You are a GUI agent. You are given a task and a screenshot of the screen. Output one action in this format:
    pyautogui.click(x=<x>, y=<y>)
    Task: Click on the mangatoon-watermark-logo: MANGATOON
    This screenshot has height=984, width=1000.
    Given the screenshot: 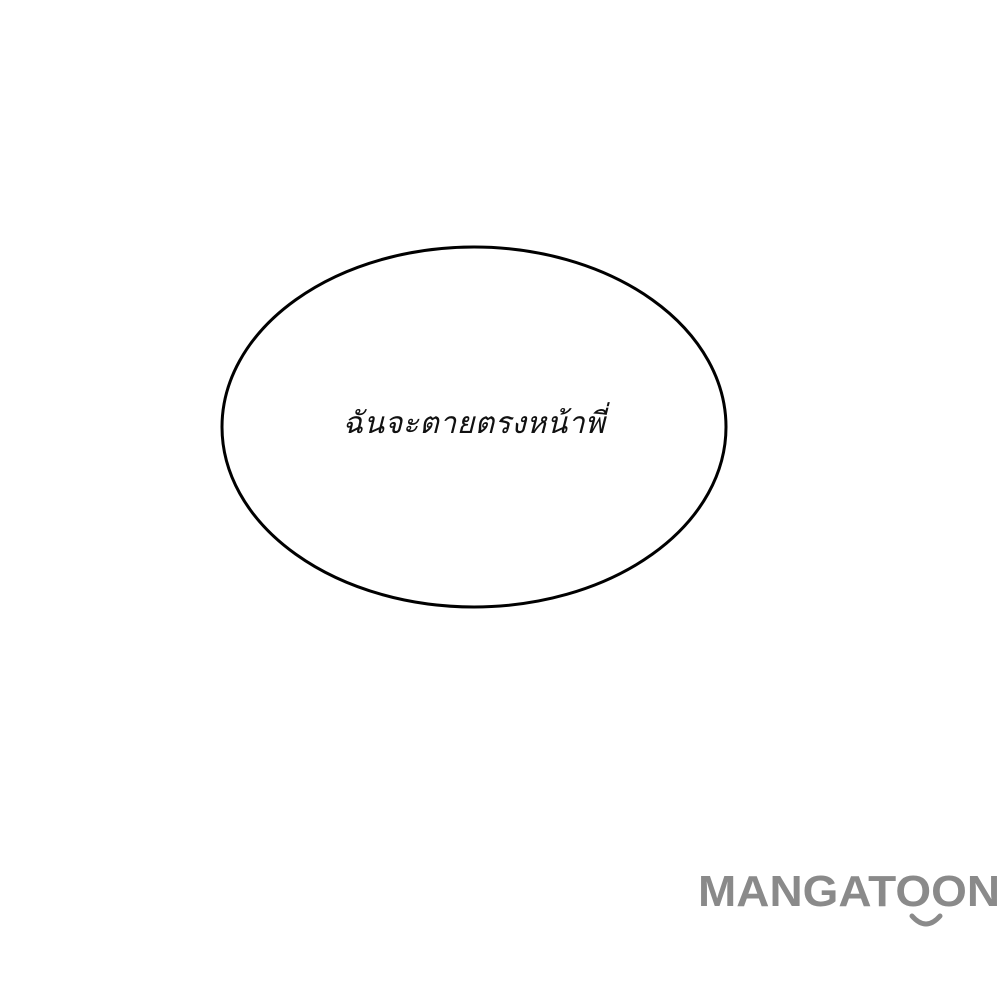 What is the action you would take?
    pyautogui.click(x=849, y=903)
    